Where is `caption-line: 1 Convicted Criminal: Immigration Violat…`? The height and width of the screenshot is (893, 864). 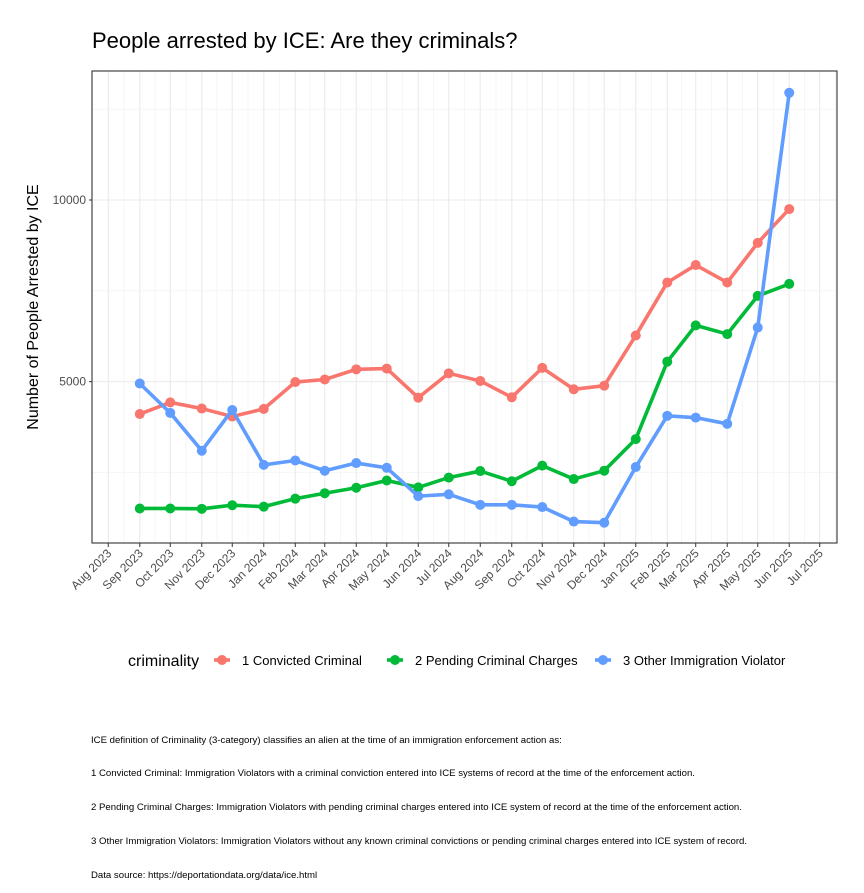 caption-line: 1 Convicted Criminal: Immigration Violat… is located at coordinates (393, 774).